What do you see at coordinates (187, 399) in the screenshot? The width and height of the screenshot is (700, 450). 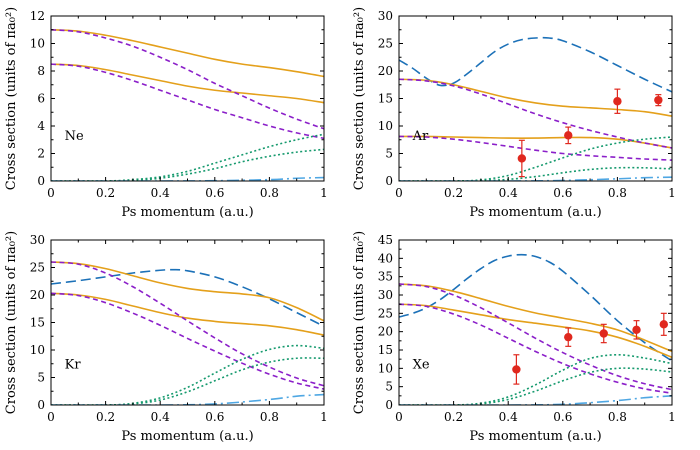 I see `series-kr-dashdot` at bounding box center [187, 399].